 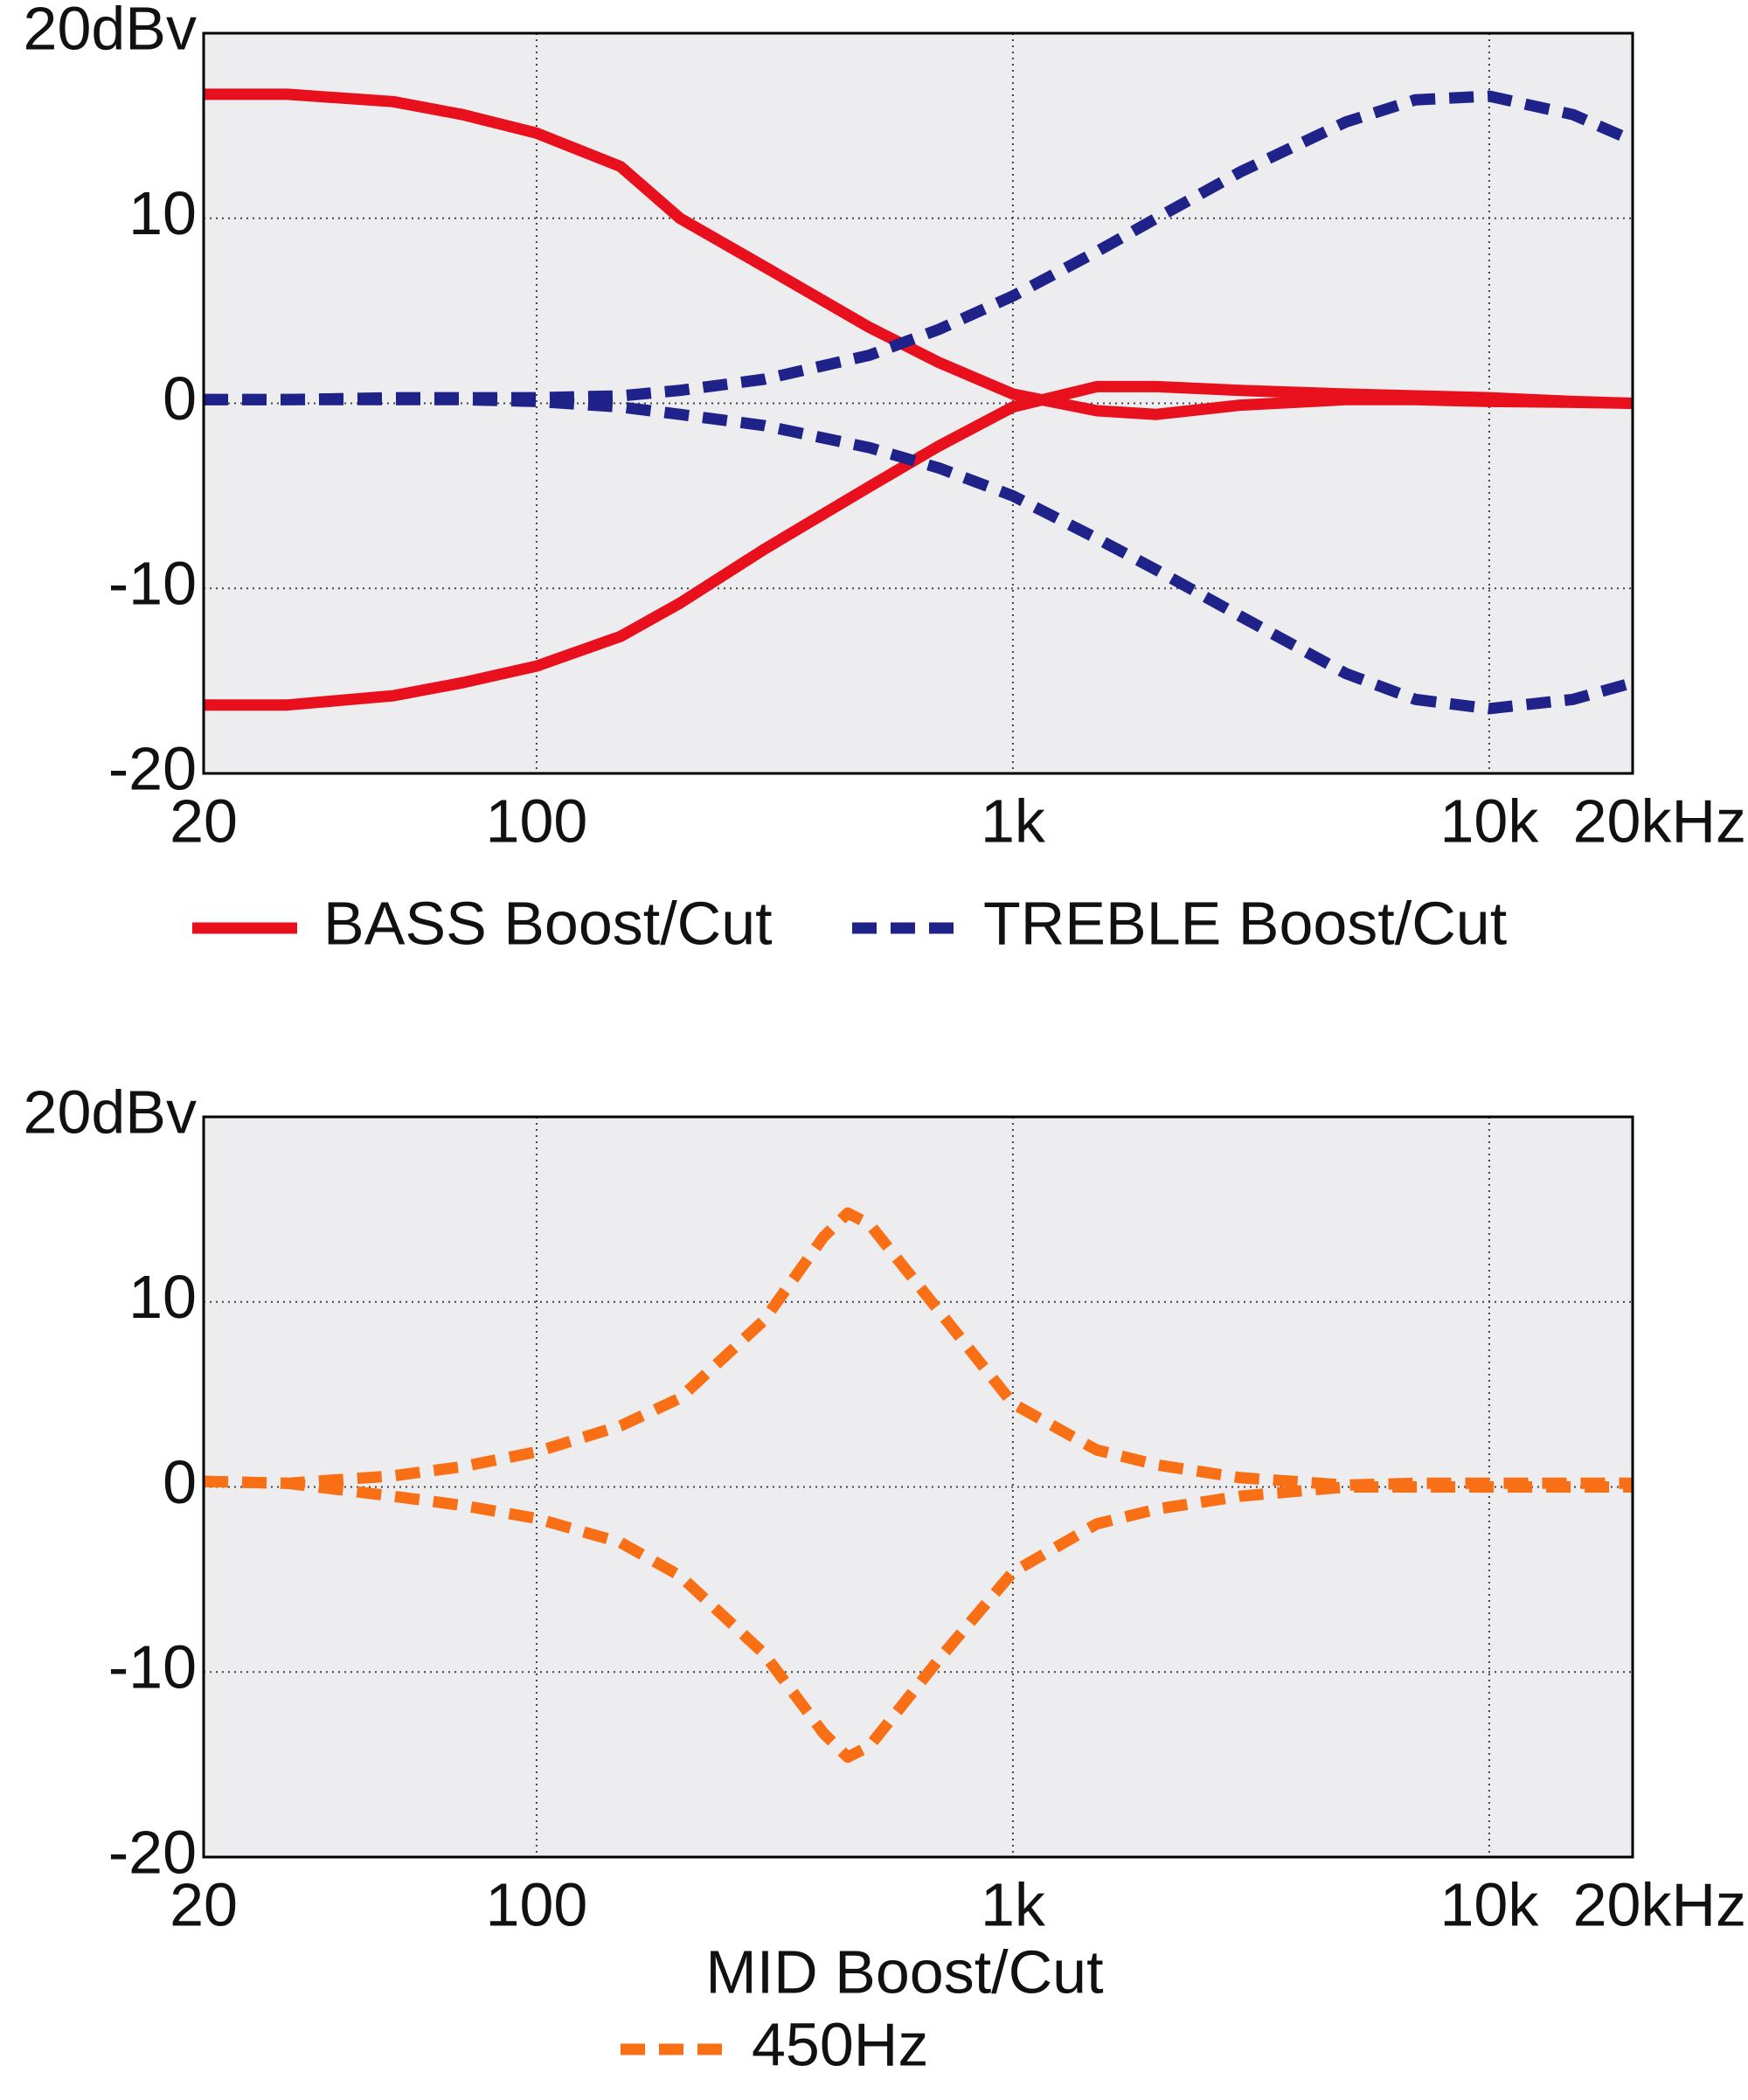 I want to click on legend-label: BASS Boost/Cut, so click(x=548, y=923).